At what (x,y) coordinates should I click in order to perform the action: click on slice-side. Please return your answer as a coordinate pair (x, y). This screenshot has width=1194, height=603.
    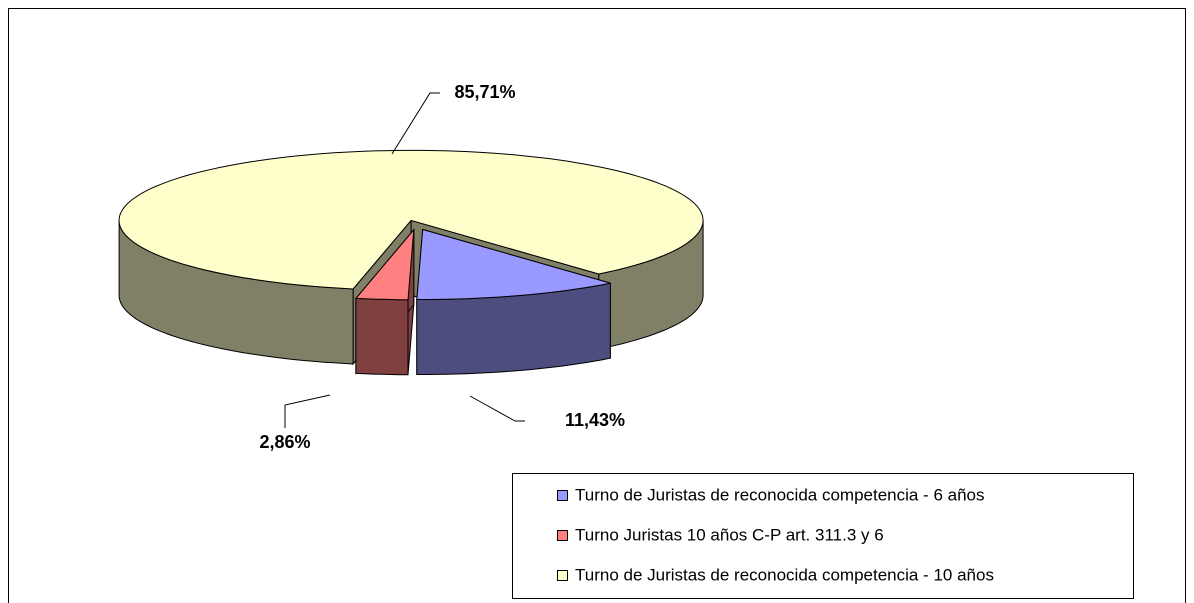
    Looking at the image, I should click on (382, 336).